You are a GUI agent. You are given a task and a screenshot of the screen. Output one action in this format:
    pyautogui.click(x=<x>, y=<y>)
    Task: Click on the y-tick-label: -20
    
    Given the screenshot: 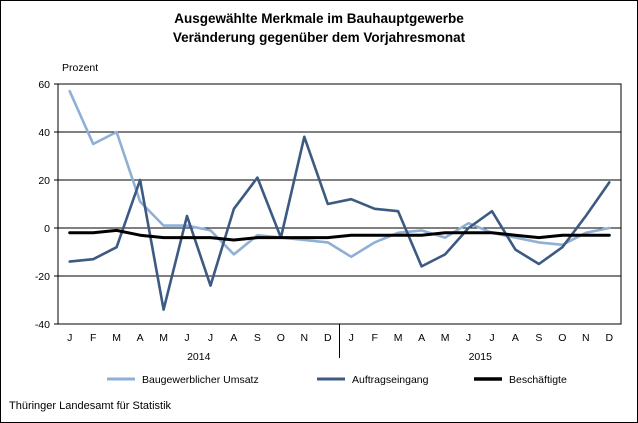 What is the action you would take?
    pyautogui.click(x=42, y=277)
    